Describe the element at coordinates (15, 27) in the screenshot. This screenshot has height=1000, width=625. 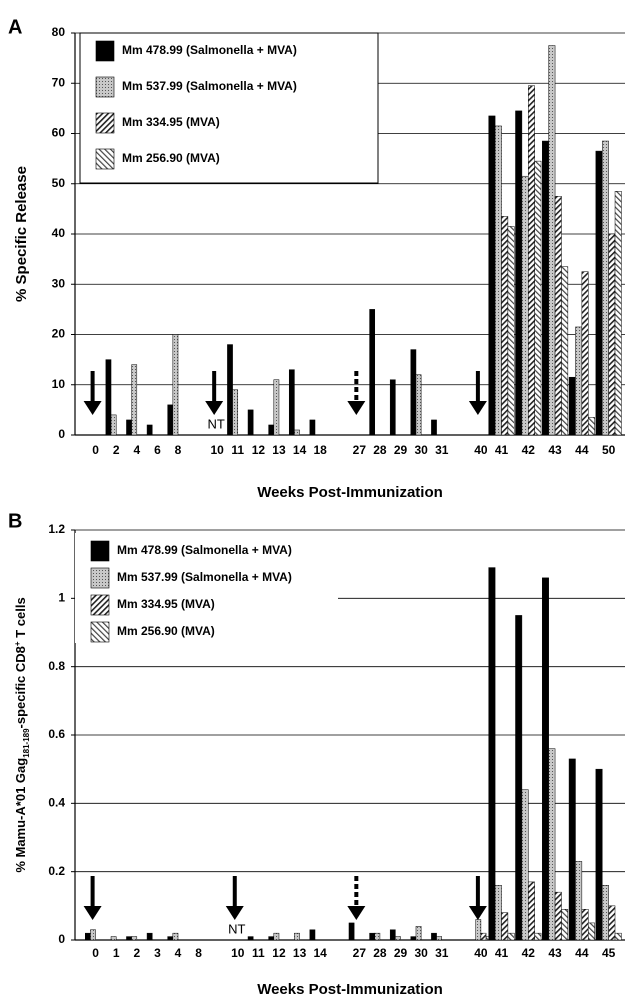
I see `panel-label: A` at that location.